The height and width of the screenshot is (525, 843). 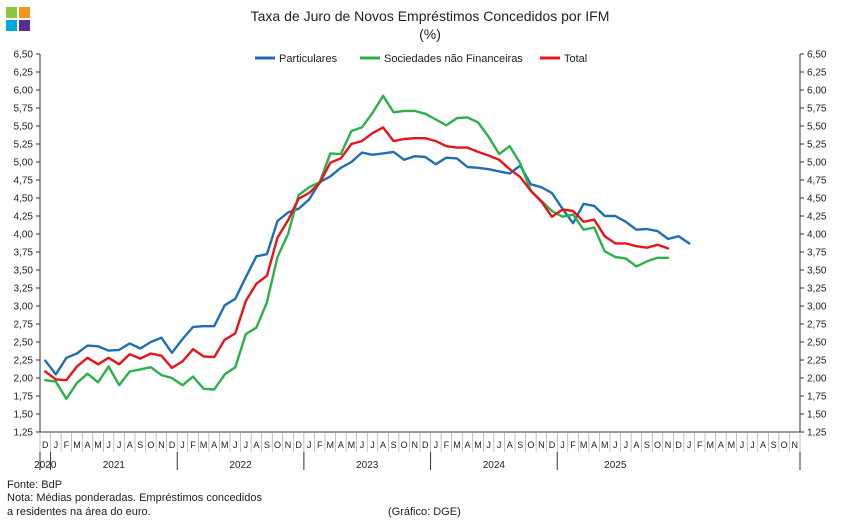 I want to click on y-tick-label-left: 5,25, so click(x=24, y=145).